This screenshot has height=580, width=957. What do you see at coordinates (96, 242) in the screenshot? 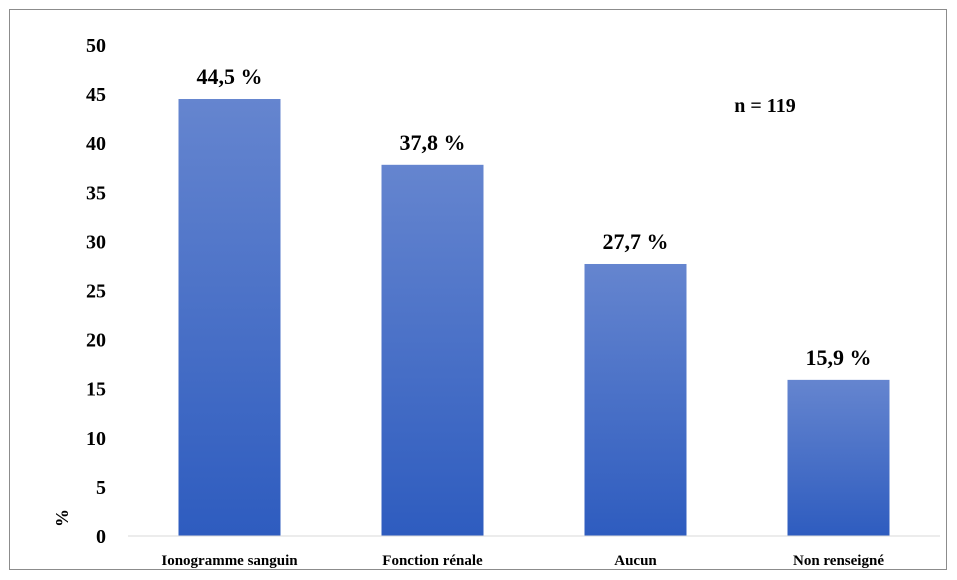
I see `y-tick-label: 30` at bounding box center [96, 242].